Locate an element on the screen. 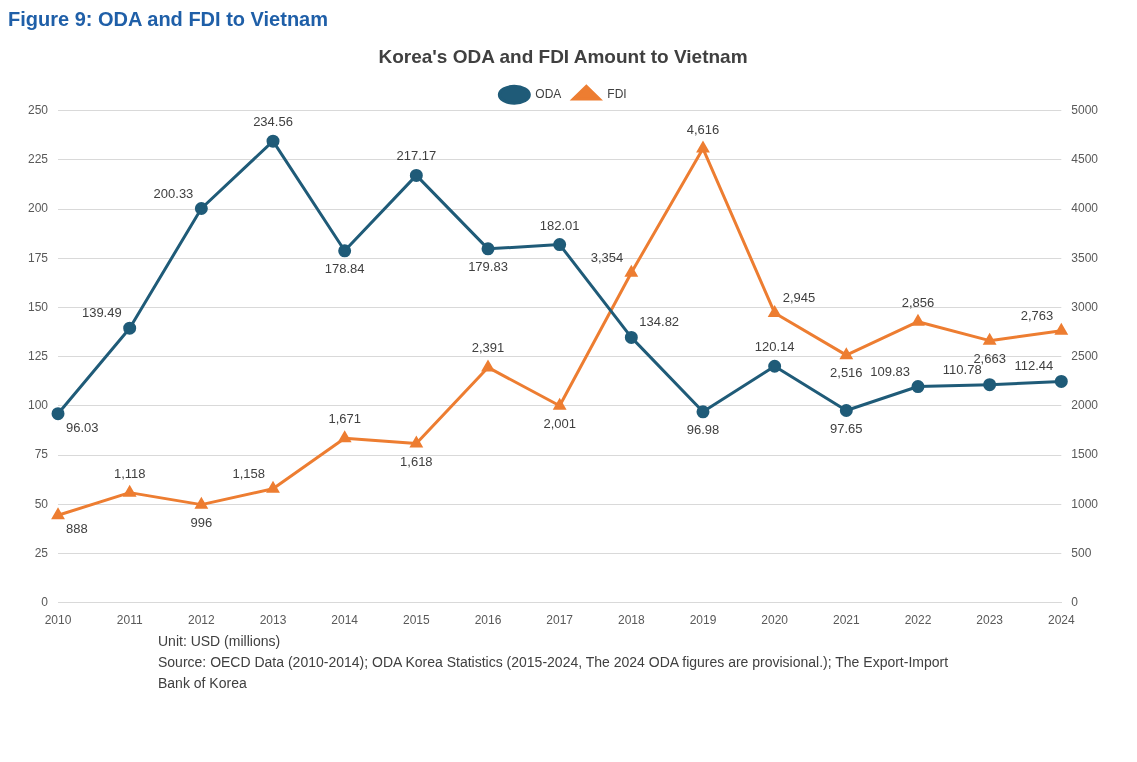 Image resolution: width=1137 pixels, height=762 pixels. legend-label: FDI is located at coordinates (617, 94).